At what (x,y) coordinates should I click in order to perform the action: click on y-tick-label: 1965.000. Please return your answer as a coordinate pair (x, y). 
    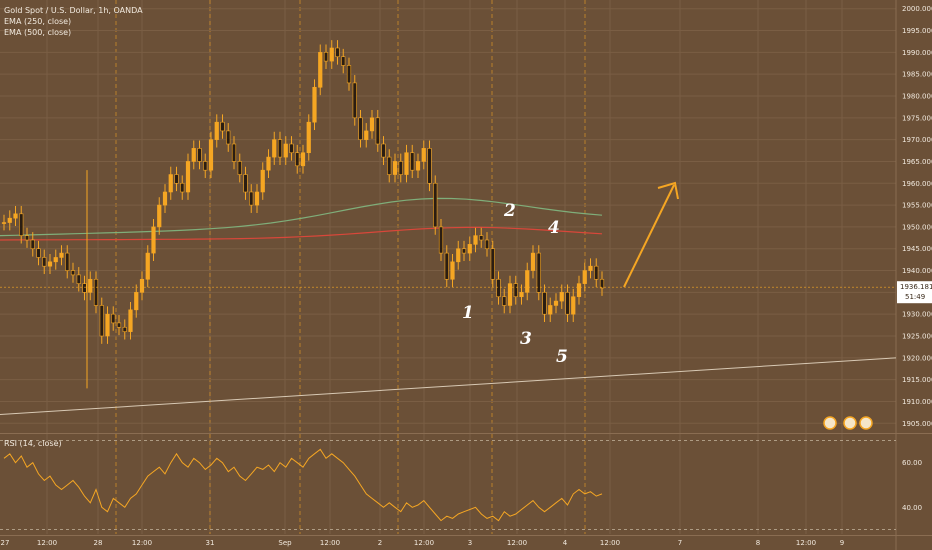
    Looking at the image, I should click on (917, 162).